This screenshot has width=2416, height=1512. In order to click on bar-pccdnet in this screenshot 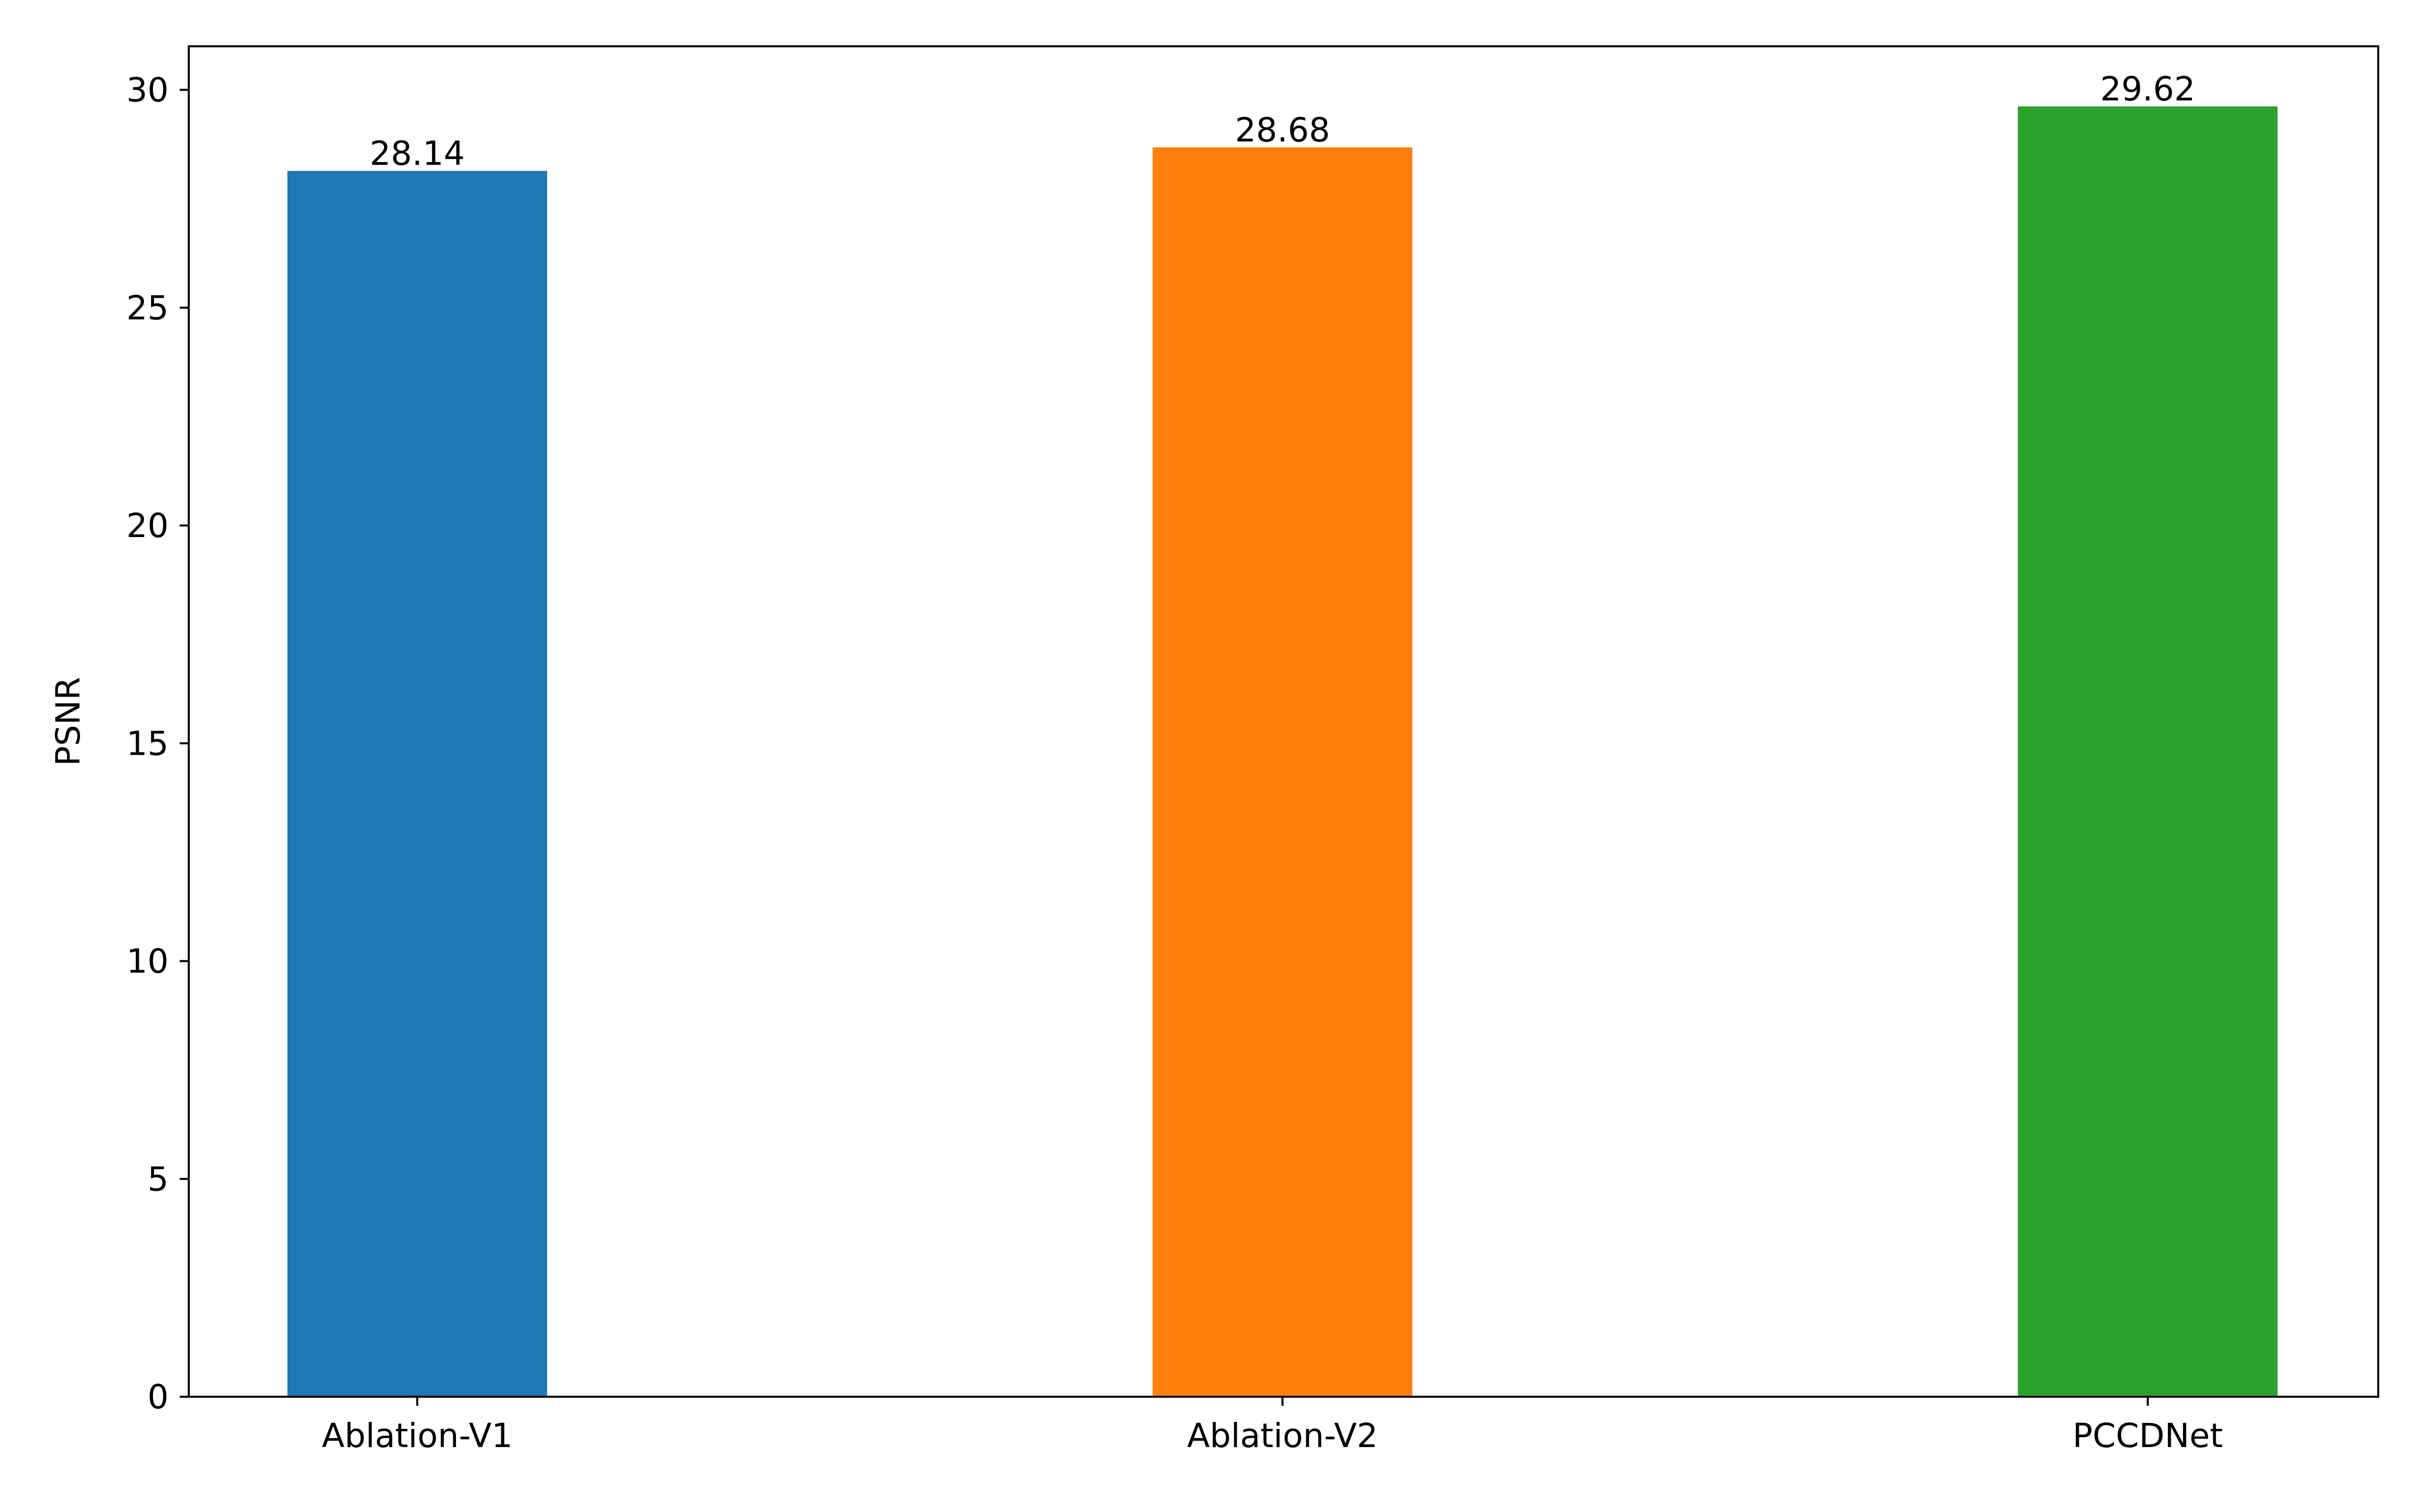, I will do `click(2148, 751)`.